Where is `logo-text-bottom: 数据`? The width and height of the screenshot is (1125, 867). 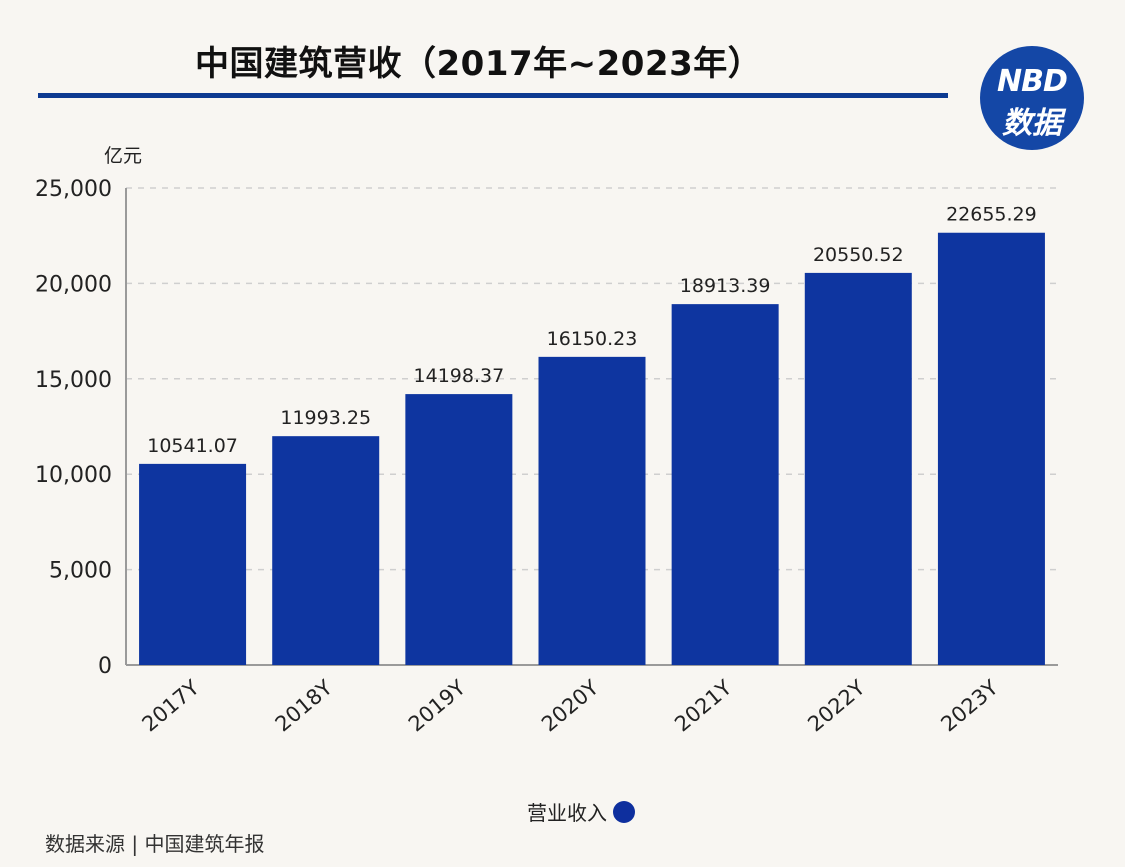 logo-text-bottom: 数据 is located at coordinates (1032, 123).